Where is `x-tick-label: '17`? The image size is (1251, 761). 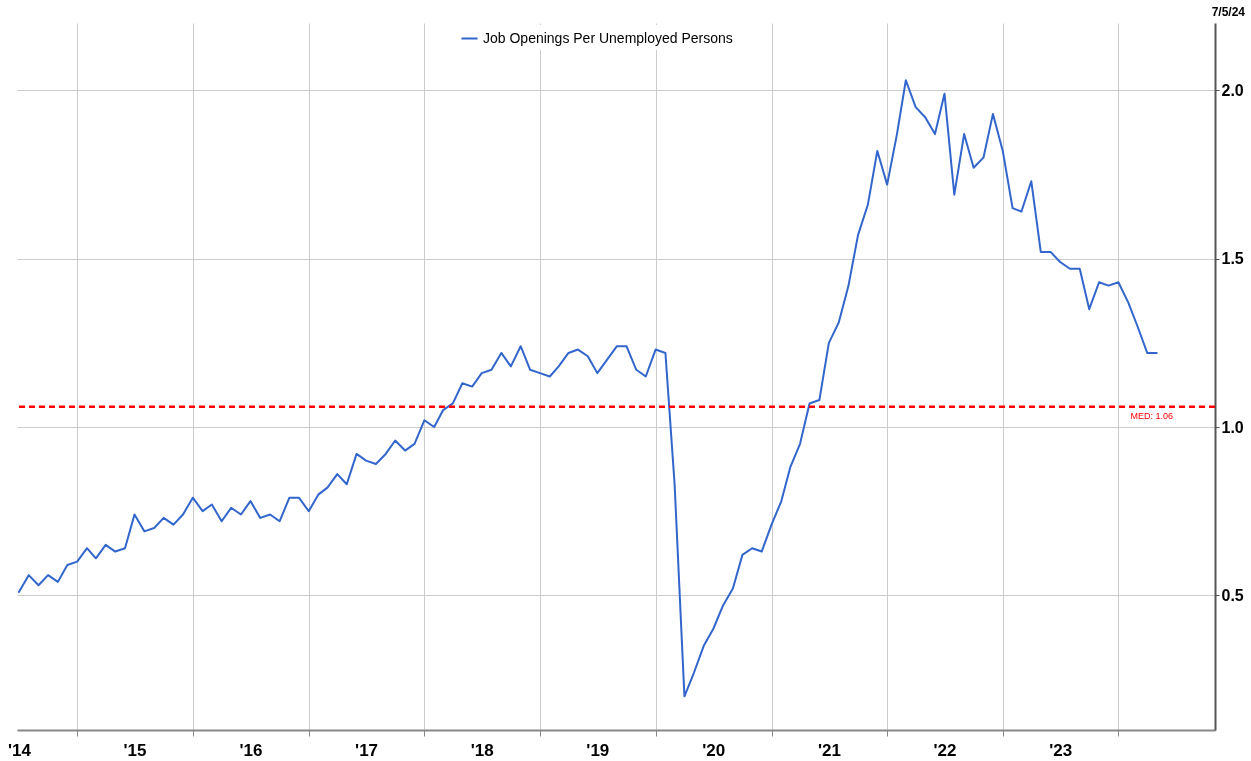 x-tick-label: '17 is located at coordinates (367, 750).